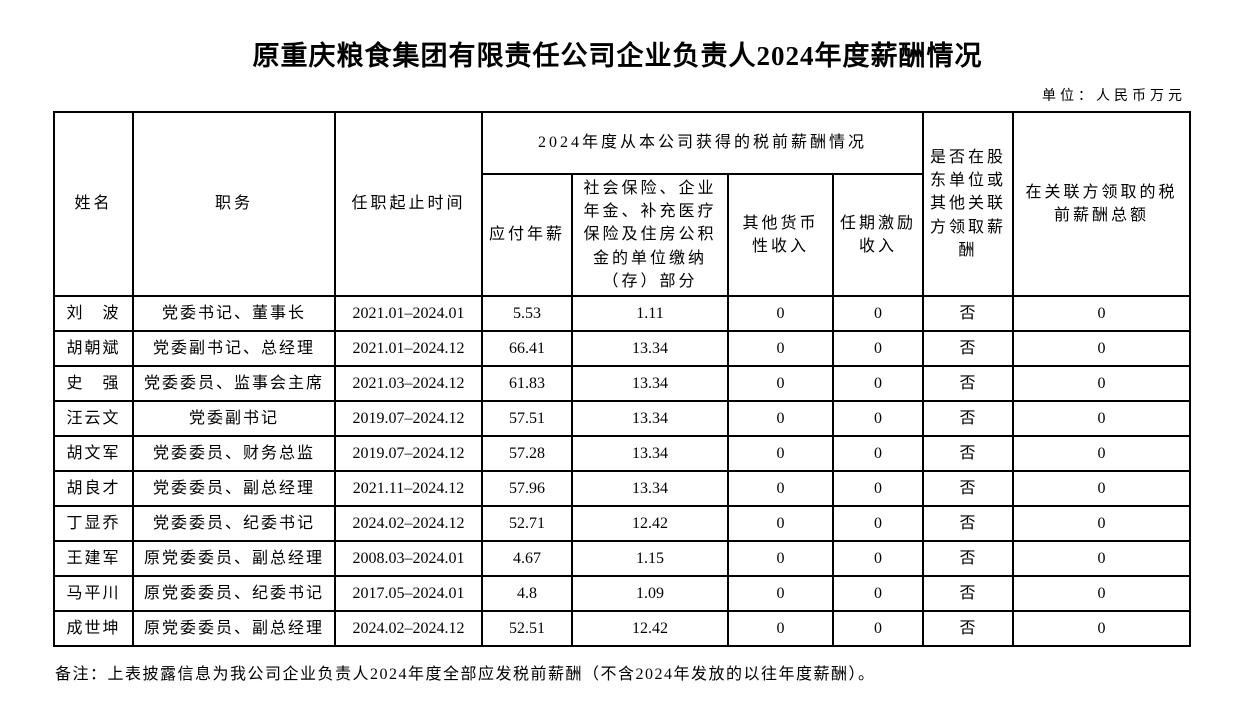 Image resolution: width=1235 pixels, height=719 pixels. Describe the element at coordinates (408, 348) in the screenshot. I see `cell-term: 2021.01–2024.12` at that location.